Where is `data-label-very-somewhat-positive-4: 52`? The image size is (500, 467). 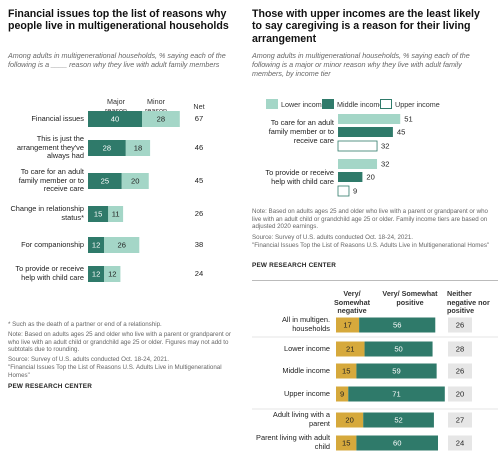
data-label-very-somewhat-positive-4: 52 is located at coordinates (398, 420).